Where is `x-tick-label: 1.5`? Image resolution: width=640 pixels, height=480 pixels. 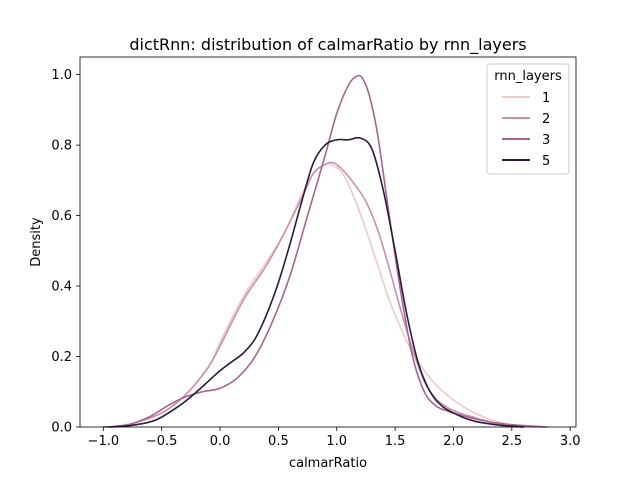
x-tick-label: 1.5 is located at coordinates (395, 441).